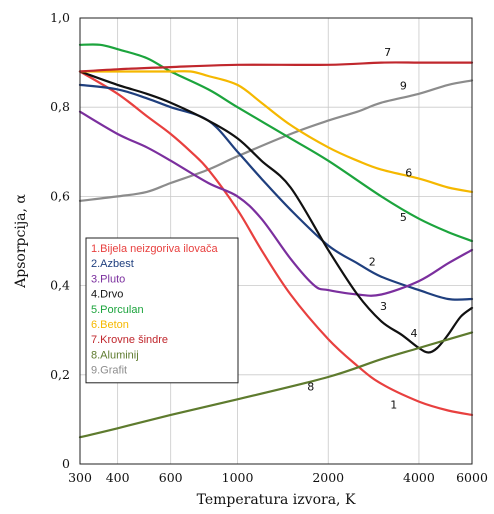 This screenshot has width=494, height=514. What do you see at coordinates (393, 404) in the screenshot?
I see `curve-number-1: 1` at bounding box center [393, 404].